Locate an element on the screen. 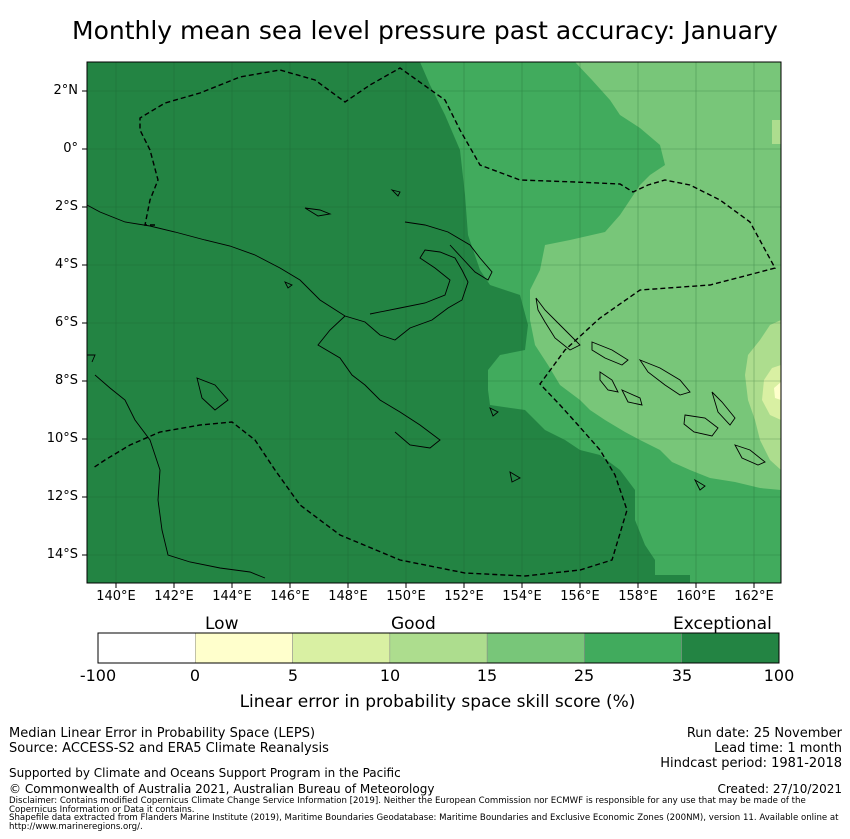  lon-label-158e: 158°E is located at coordinates (638, 596).